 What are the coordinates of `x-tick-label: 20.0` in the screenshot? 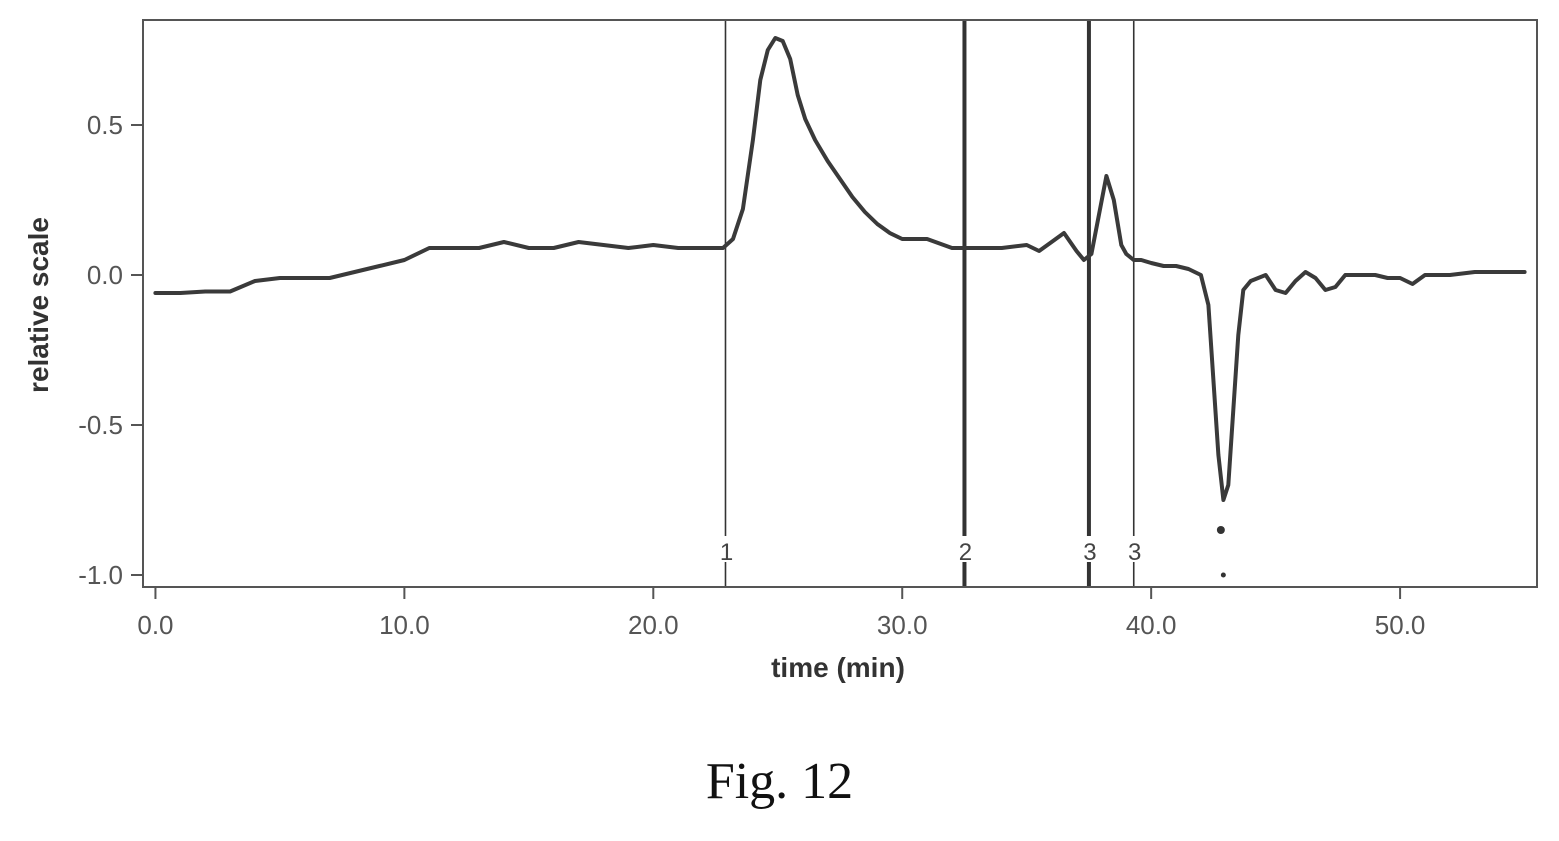 It's located at (653, 625).